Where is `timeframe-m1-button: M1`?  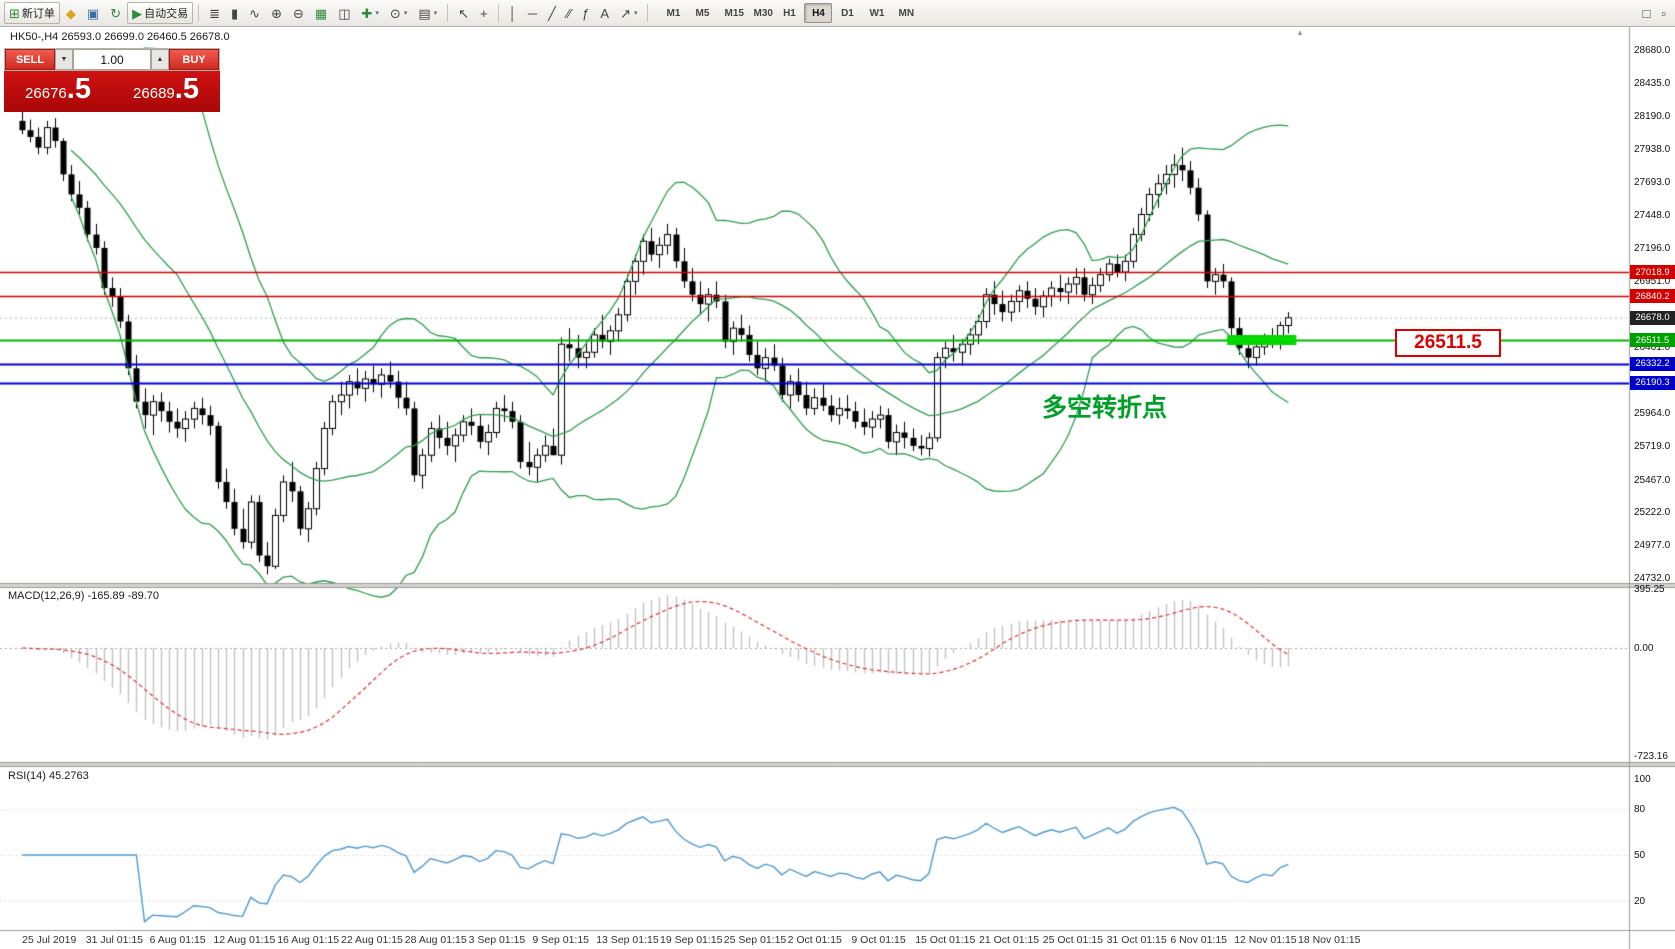 timeframe-m1-button: M1 is located at coordinates (673, 13).